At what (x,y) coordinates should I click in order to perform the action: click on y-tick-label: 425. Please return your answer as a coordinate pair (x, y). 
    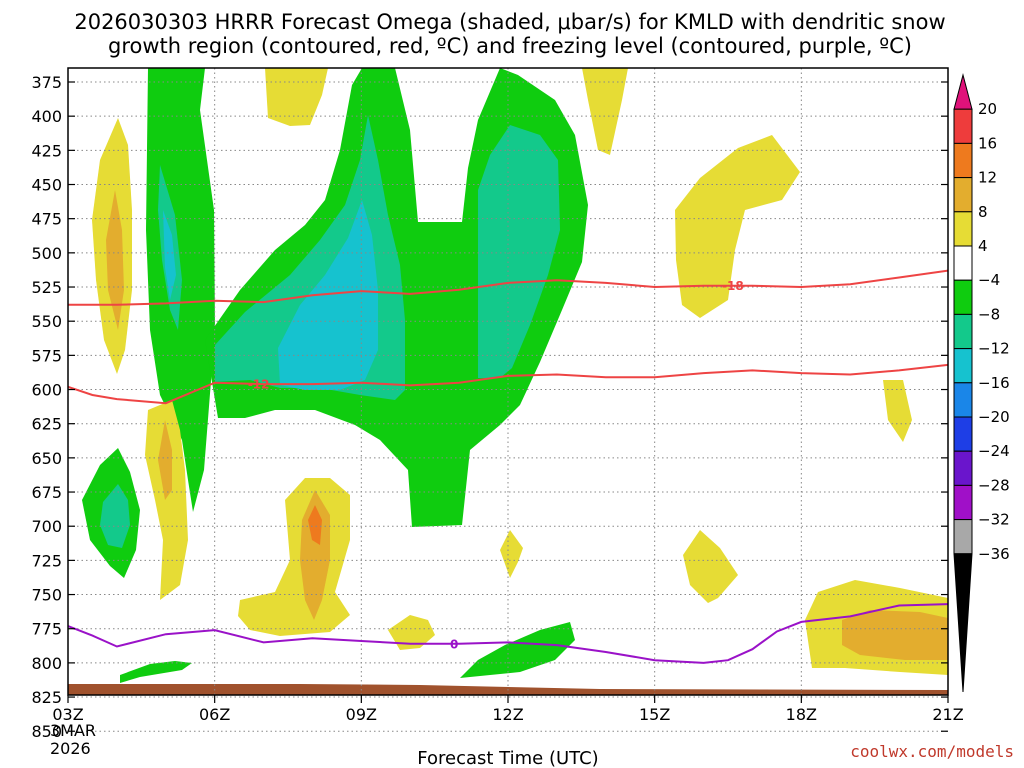
    Looking at the image, I should click on (46, 150).